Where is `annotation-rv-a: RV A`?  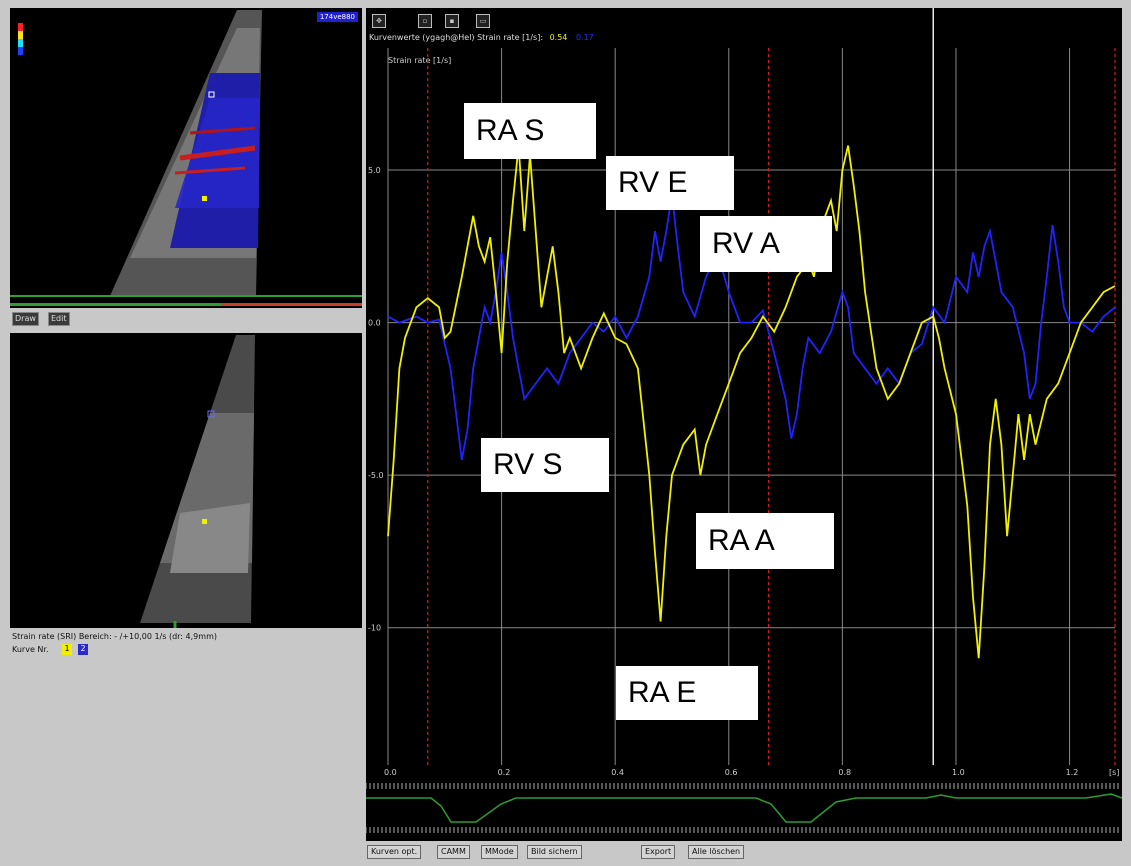
annotation-rv-a: RV A is located at coordinates (766, 244).